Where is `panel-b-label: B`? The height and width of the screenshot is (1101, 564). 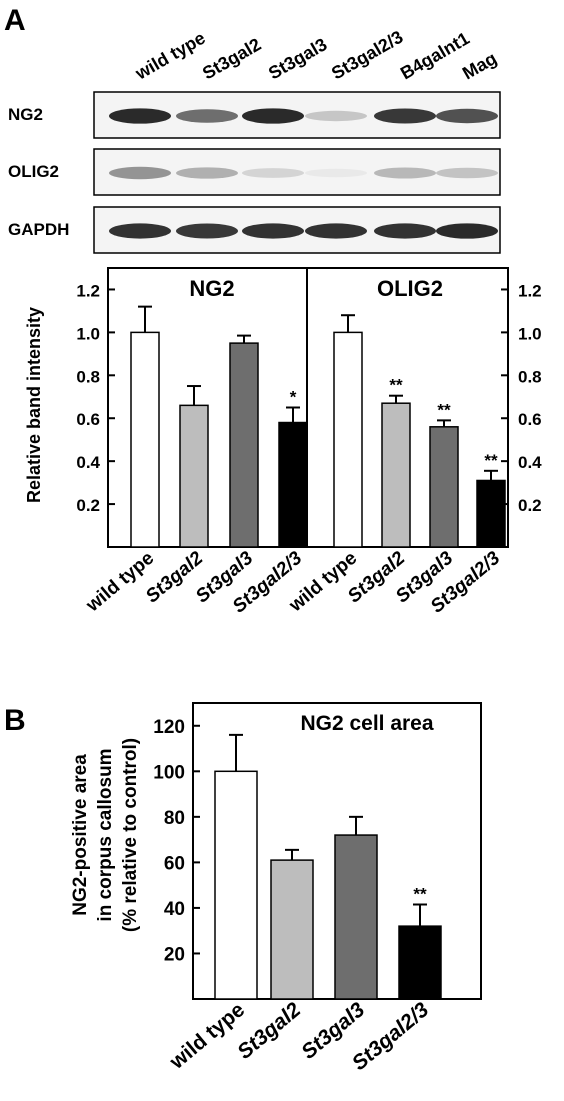 panel-b-label: B is located at coordinates (15, 720).